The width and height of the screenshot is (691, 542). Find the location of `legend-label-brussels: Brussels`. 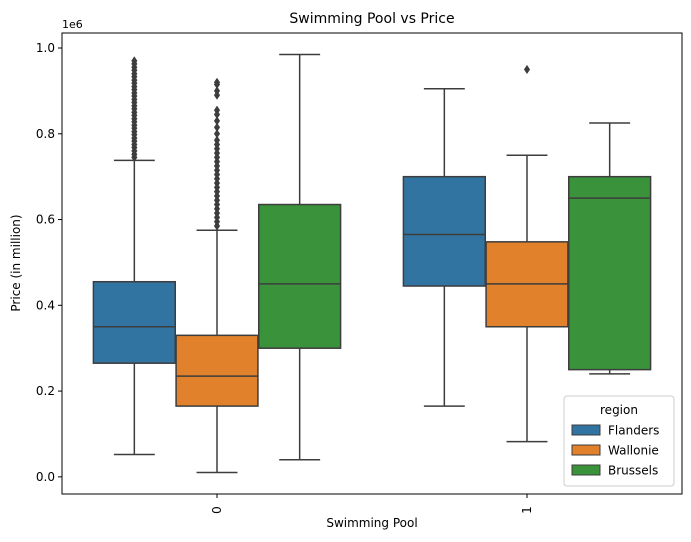

legend-label-brussels: Brussels is located at coordinates (633, 471).